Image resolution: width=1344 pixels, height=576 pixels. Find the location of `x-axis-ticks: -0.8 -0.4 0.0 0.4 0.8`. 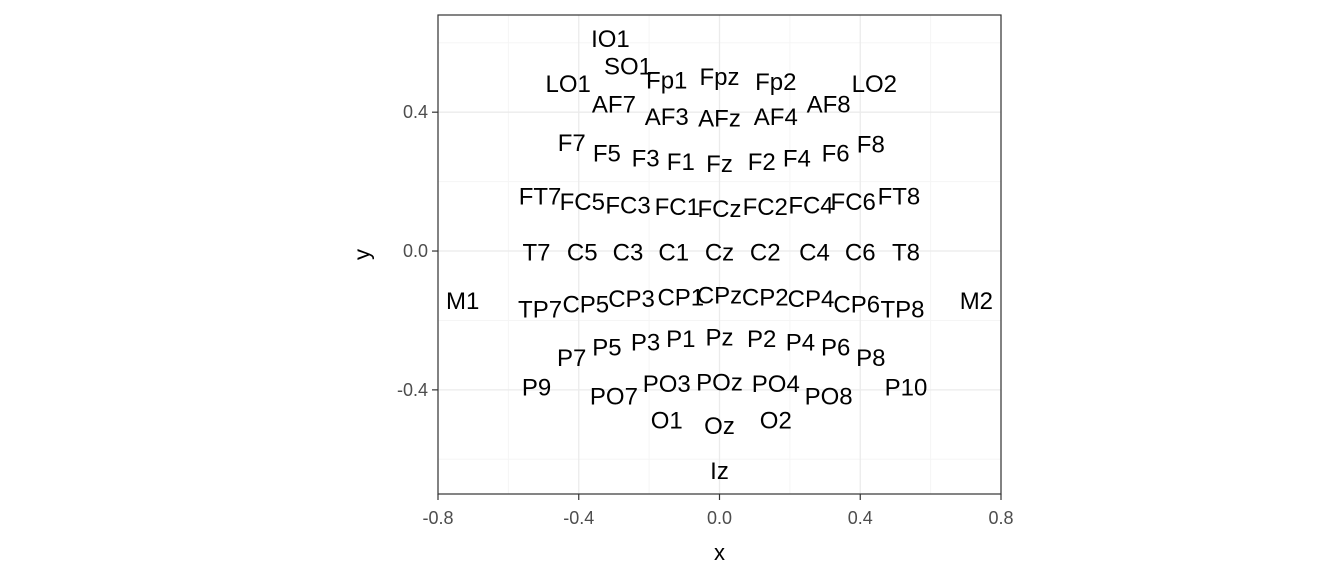

x-axis-ticks: -0.8 -0.4 0.0 0.4 0.8 is located at coordinates (718, 511).